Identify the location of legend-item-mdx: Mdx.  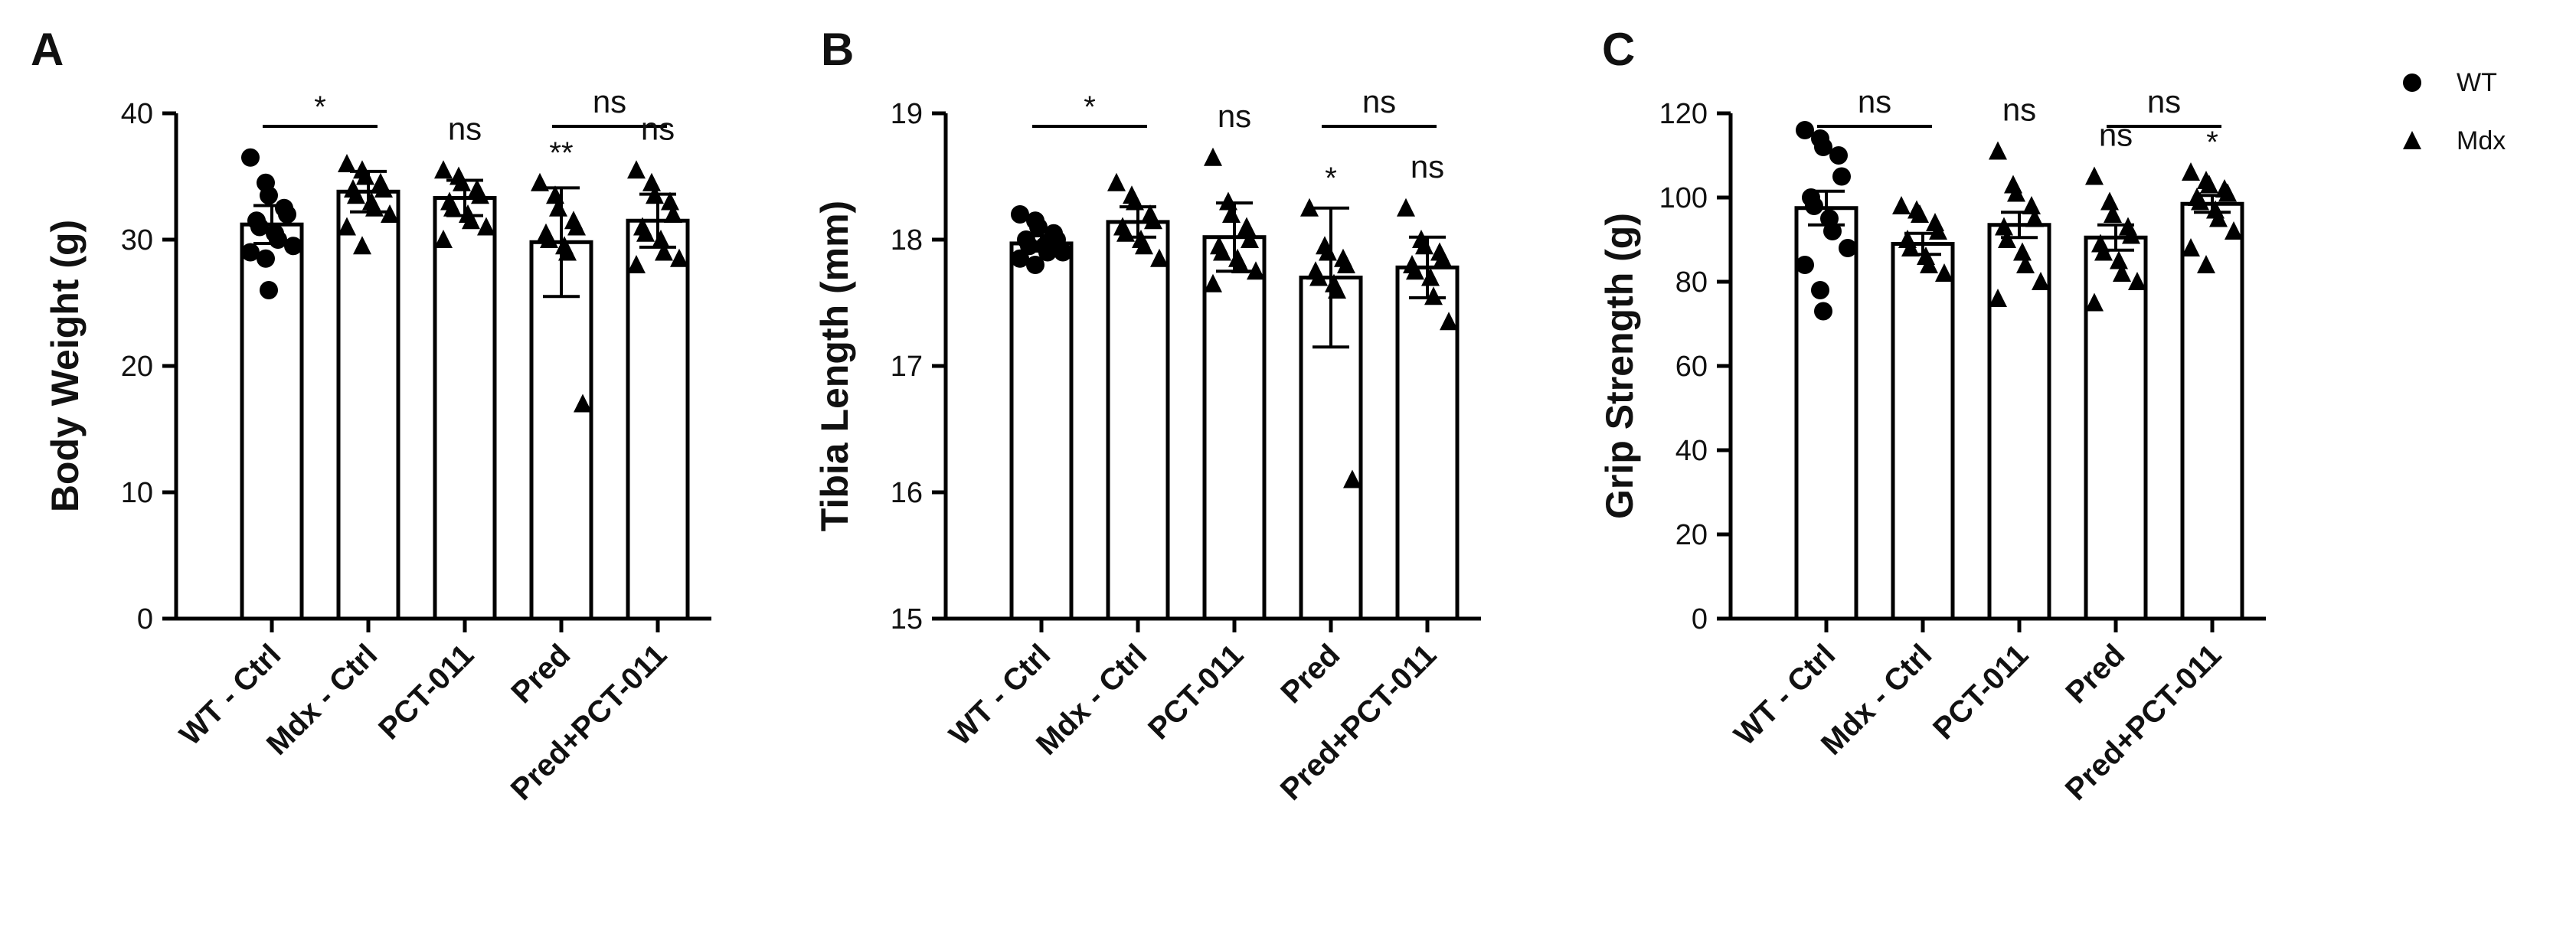
(2447, 141).